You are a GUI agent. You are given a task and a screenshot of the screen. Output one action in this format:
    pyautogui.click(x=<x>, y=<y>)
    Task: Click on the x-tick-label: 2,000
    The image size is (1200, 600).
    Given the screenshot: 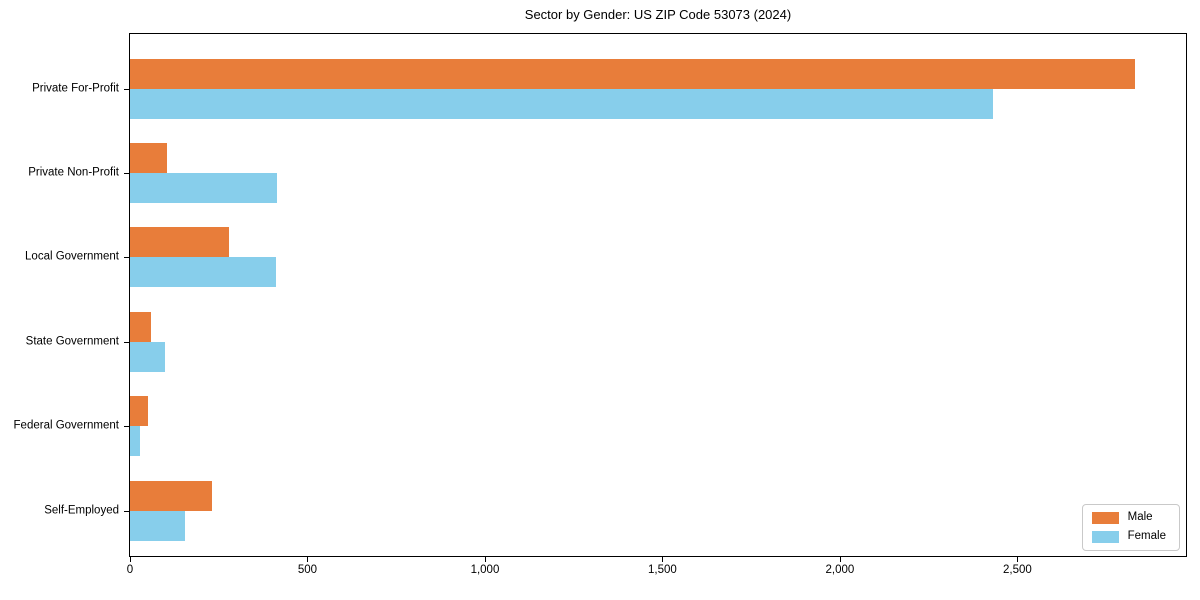 What is the action you would take?
    pyautogui.click(x=840, y=570)
    